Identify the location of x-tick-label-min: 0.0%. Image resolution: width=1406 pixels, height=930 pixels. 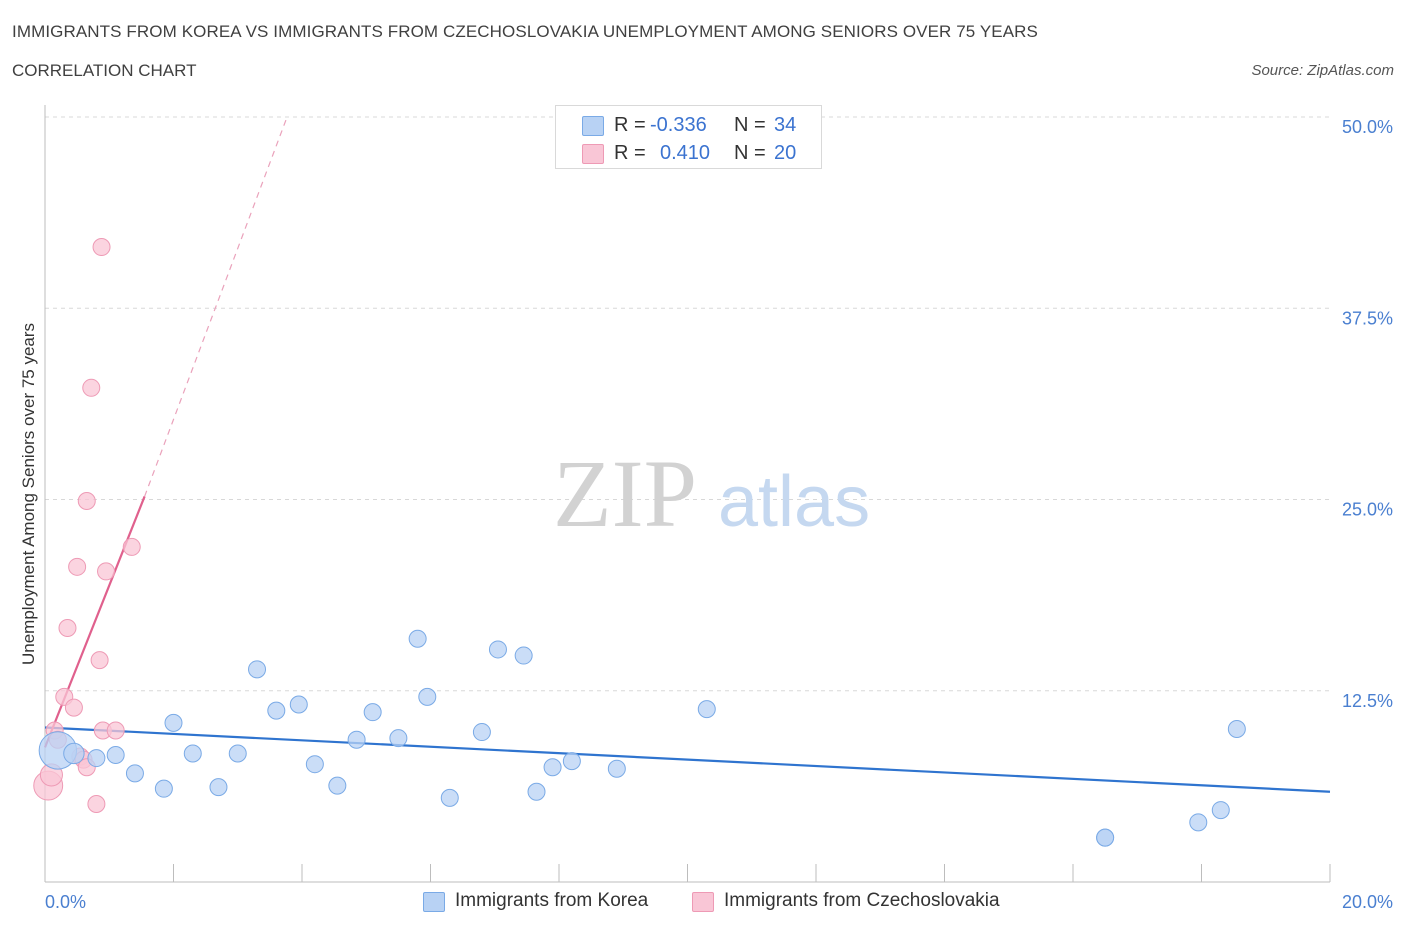
(65, 902).